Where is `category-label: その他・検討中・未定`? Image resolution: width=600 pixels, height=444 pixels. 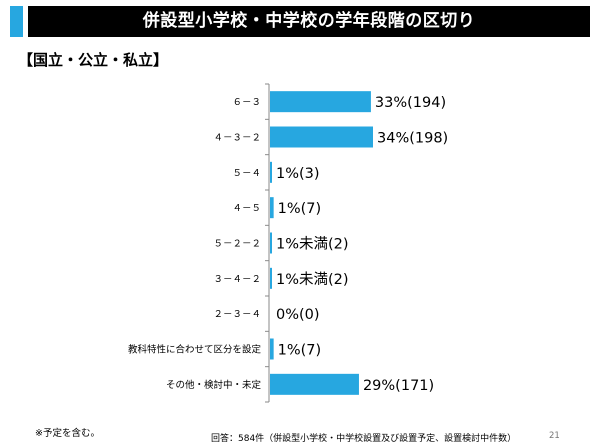 category-label: その他・検討中・未定 is located at coordinates (214, 385).